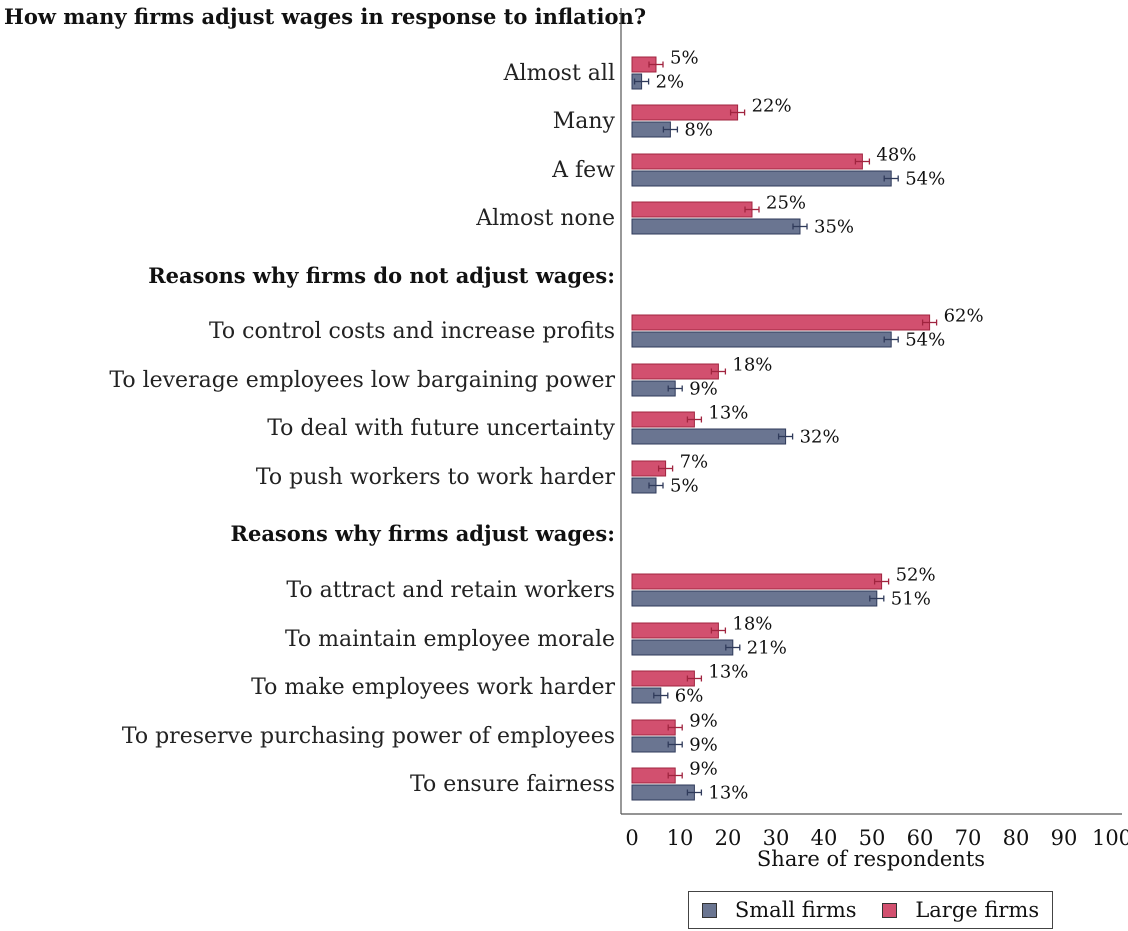 The image size is (1128, 931). What do you see at coordinates (381, 275) in the screenshot?
I see `group-heading: Reasons why firms do not adjust wages:` at bounding box center [381, 275].